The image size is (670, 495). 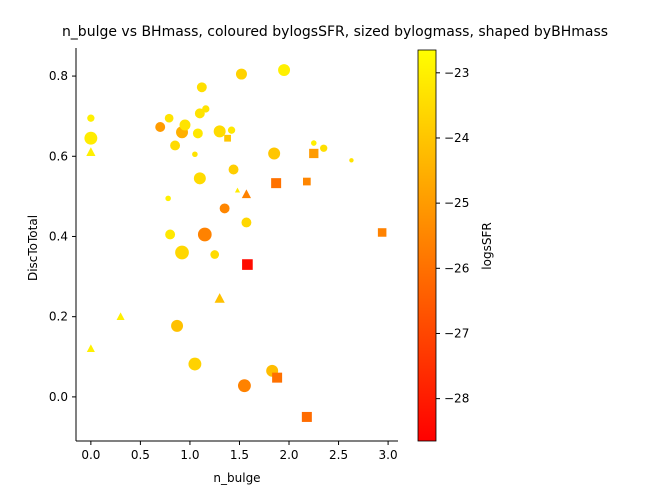 What do you see at coordinates (58, 236) in the screenshot?
I see `y-tick-label: 0.4` at bounding box center [58, 236].